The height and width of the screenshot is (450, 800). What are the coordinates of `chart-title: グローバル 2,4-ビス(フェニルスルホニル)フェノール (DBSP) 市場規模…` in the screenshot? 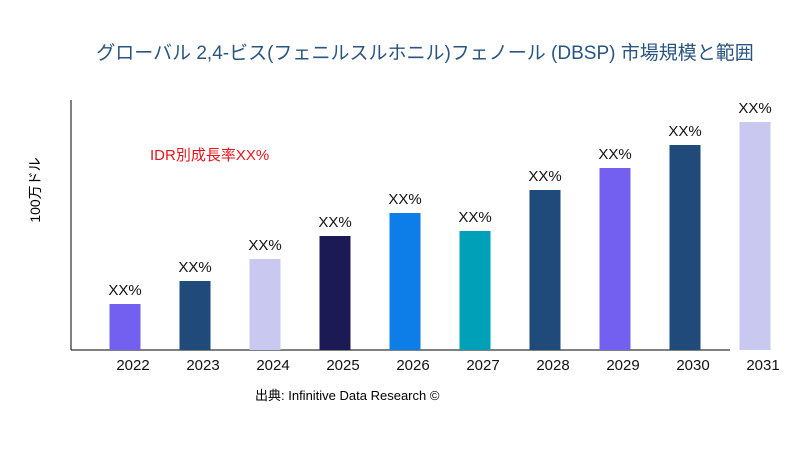 It's located at (424, 53).